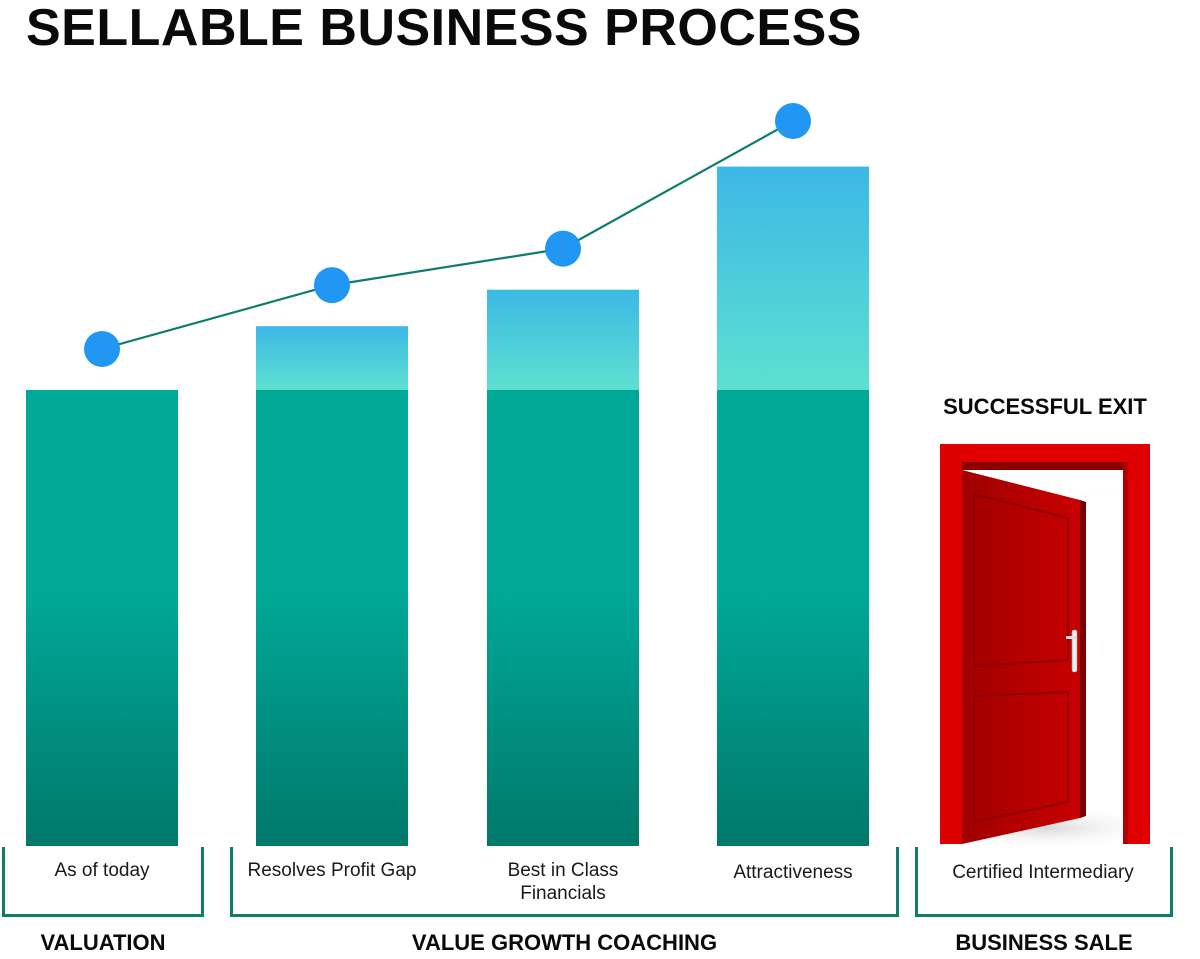 Image resolution: width=1200 pixels, height=959 pixels. What do you see at coordinates (444, 28) in the screenshot?
I see `chart-title: SELLABLE BUSINESS PROCESS` at bounding box center [444, 28].